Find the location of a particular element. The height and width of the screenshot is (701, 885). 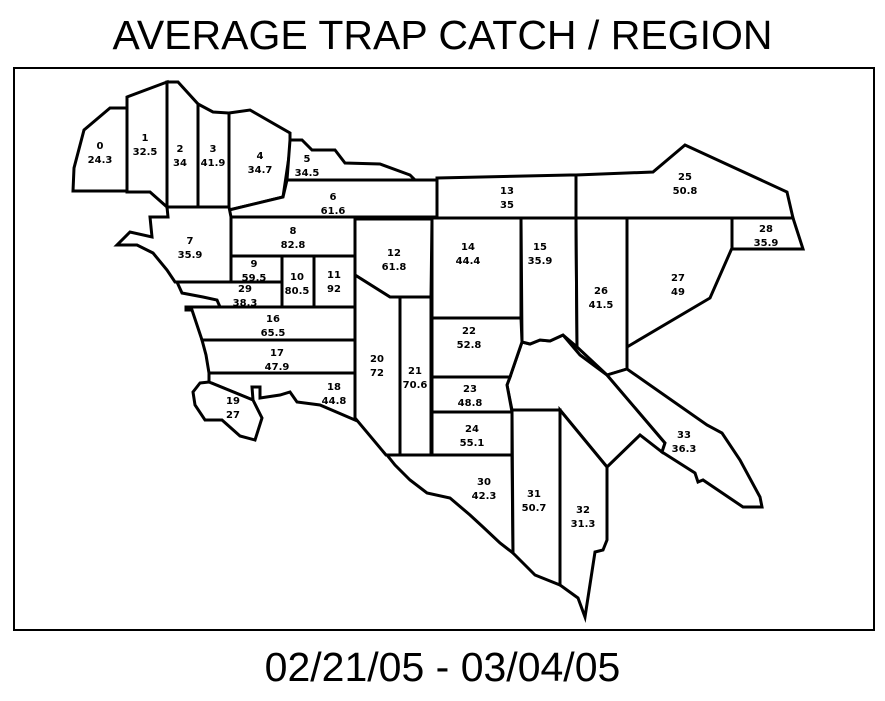

map-title: AVERAGE TRAP CATCH / REGION is located at coordinates (442, 35).